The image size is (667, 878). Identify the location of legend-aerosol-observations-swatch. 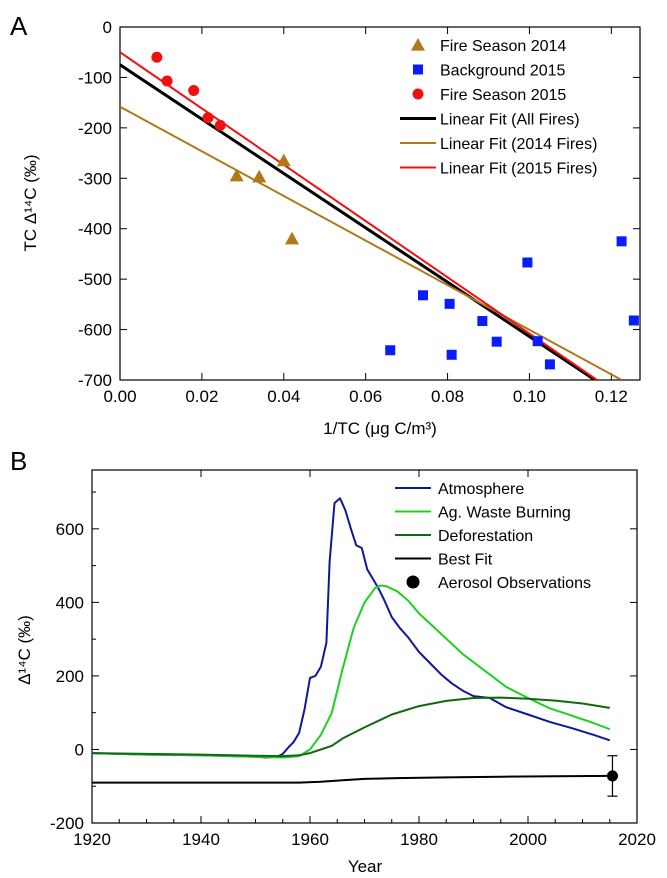
(413, 582).